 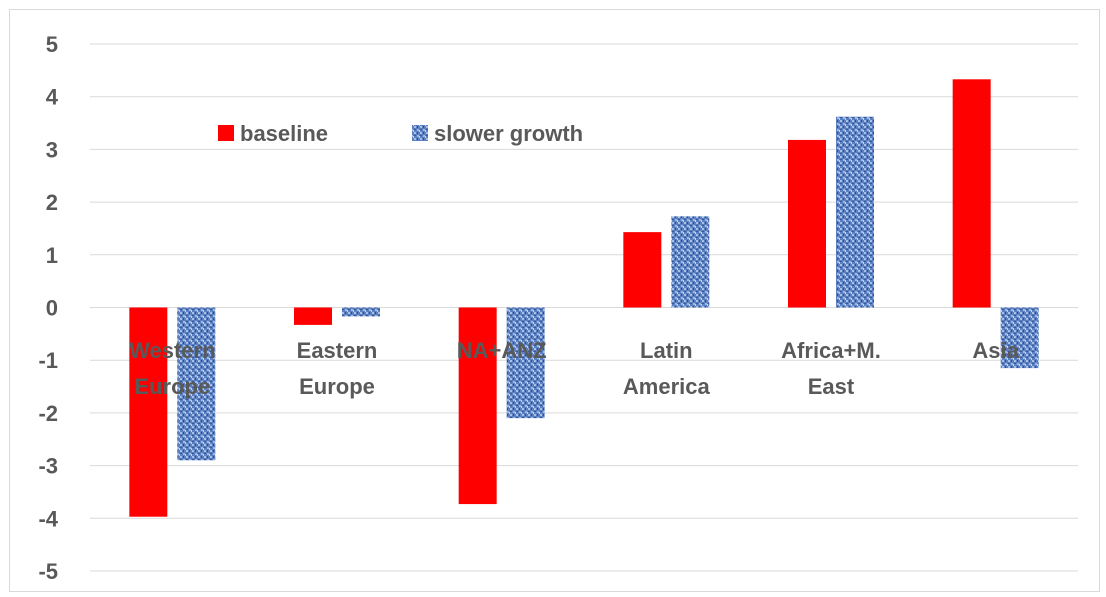 What do you see at coordinates (400, 133) in the screenshot?
I see `legend: baseline slower growth` at bounding box center [400, 133].